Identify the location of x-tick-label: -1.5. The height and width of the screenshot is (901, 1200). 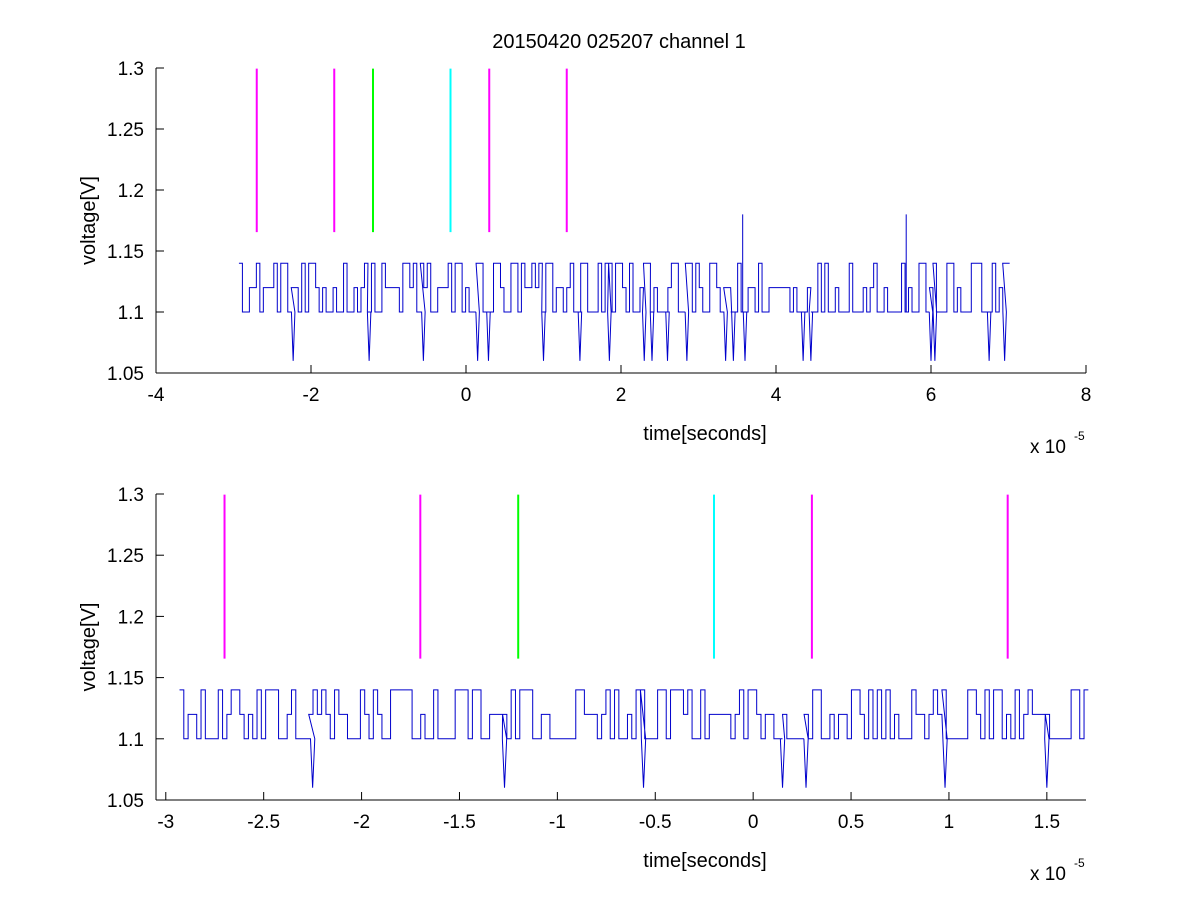
(459, 822).